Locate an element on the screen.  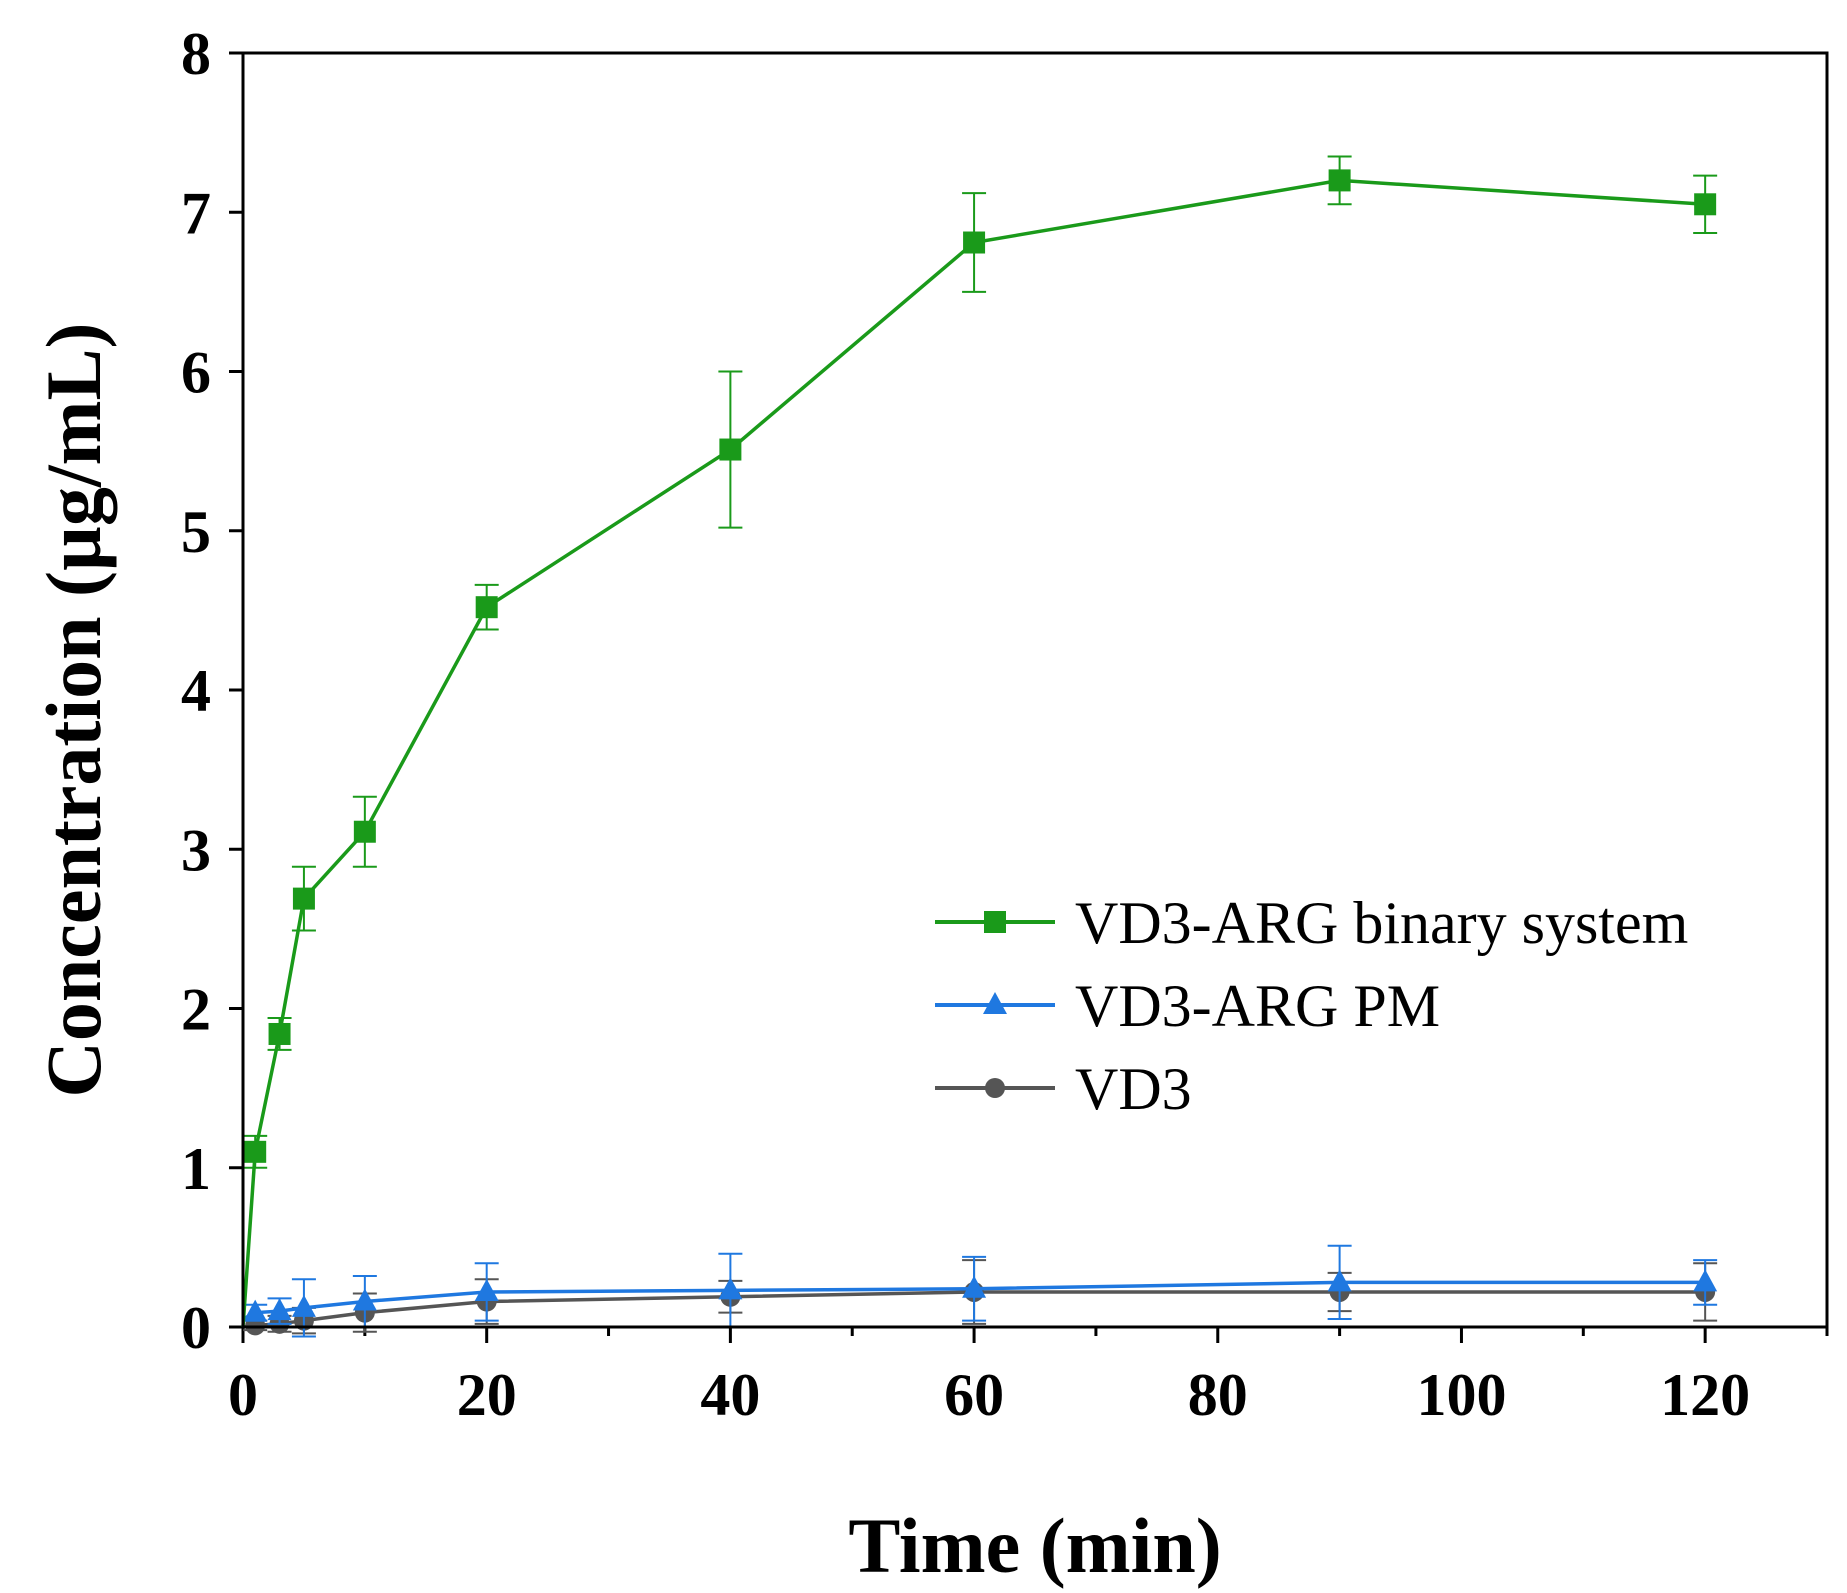
y-tick-label: 3 is located at coordinates (196, 850).